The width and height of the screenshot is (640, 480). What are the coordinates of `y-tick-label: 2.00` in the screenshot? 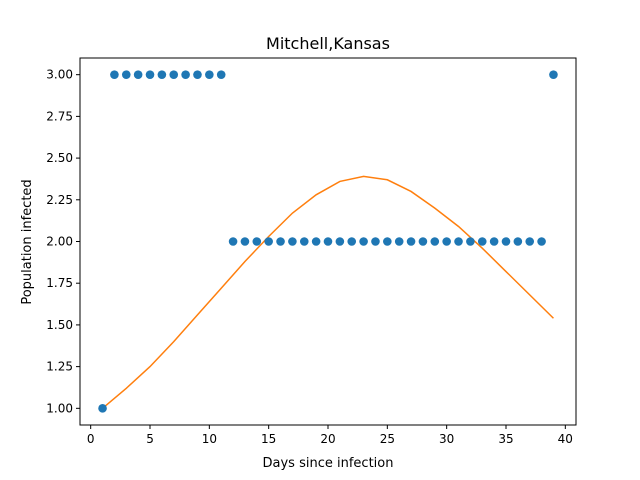 It's located at (59, 242).